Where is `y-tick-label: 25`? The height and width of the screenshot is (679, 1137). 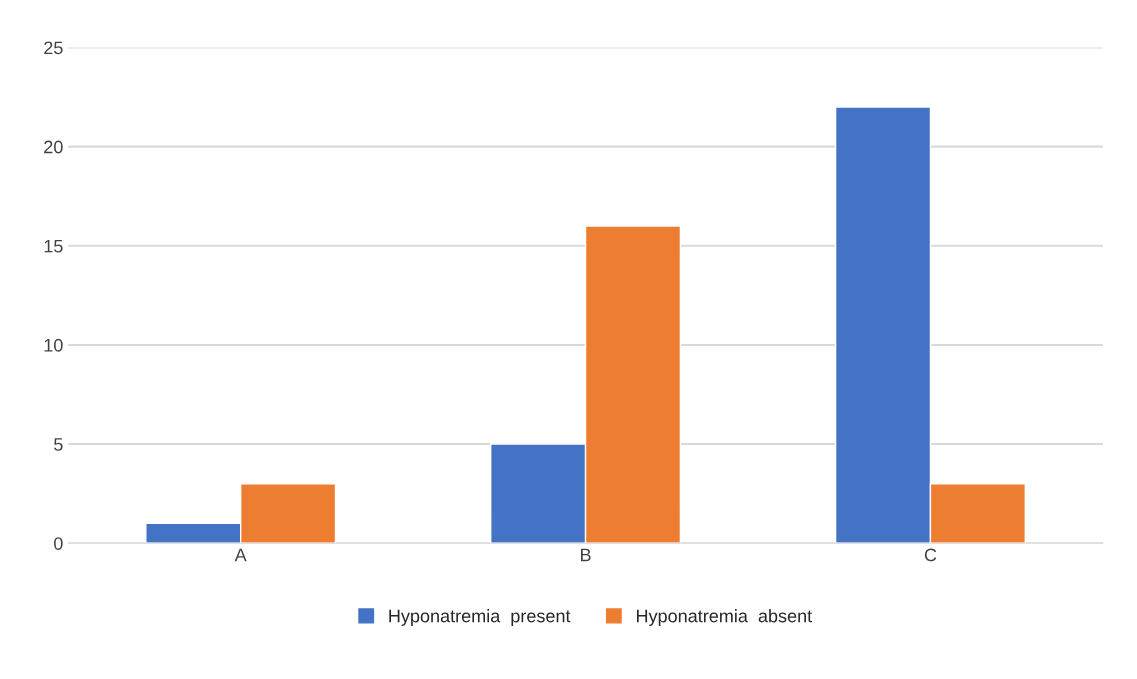
y-tick-label: 25 is located at coordinates (53, 48).